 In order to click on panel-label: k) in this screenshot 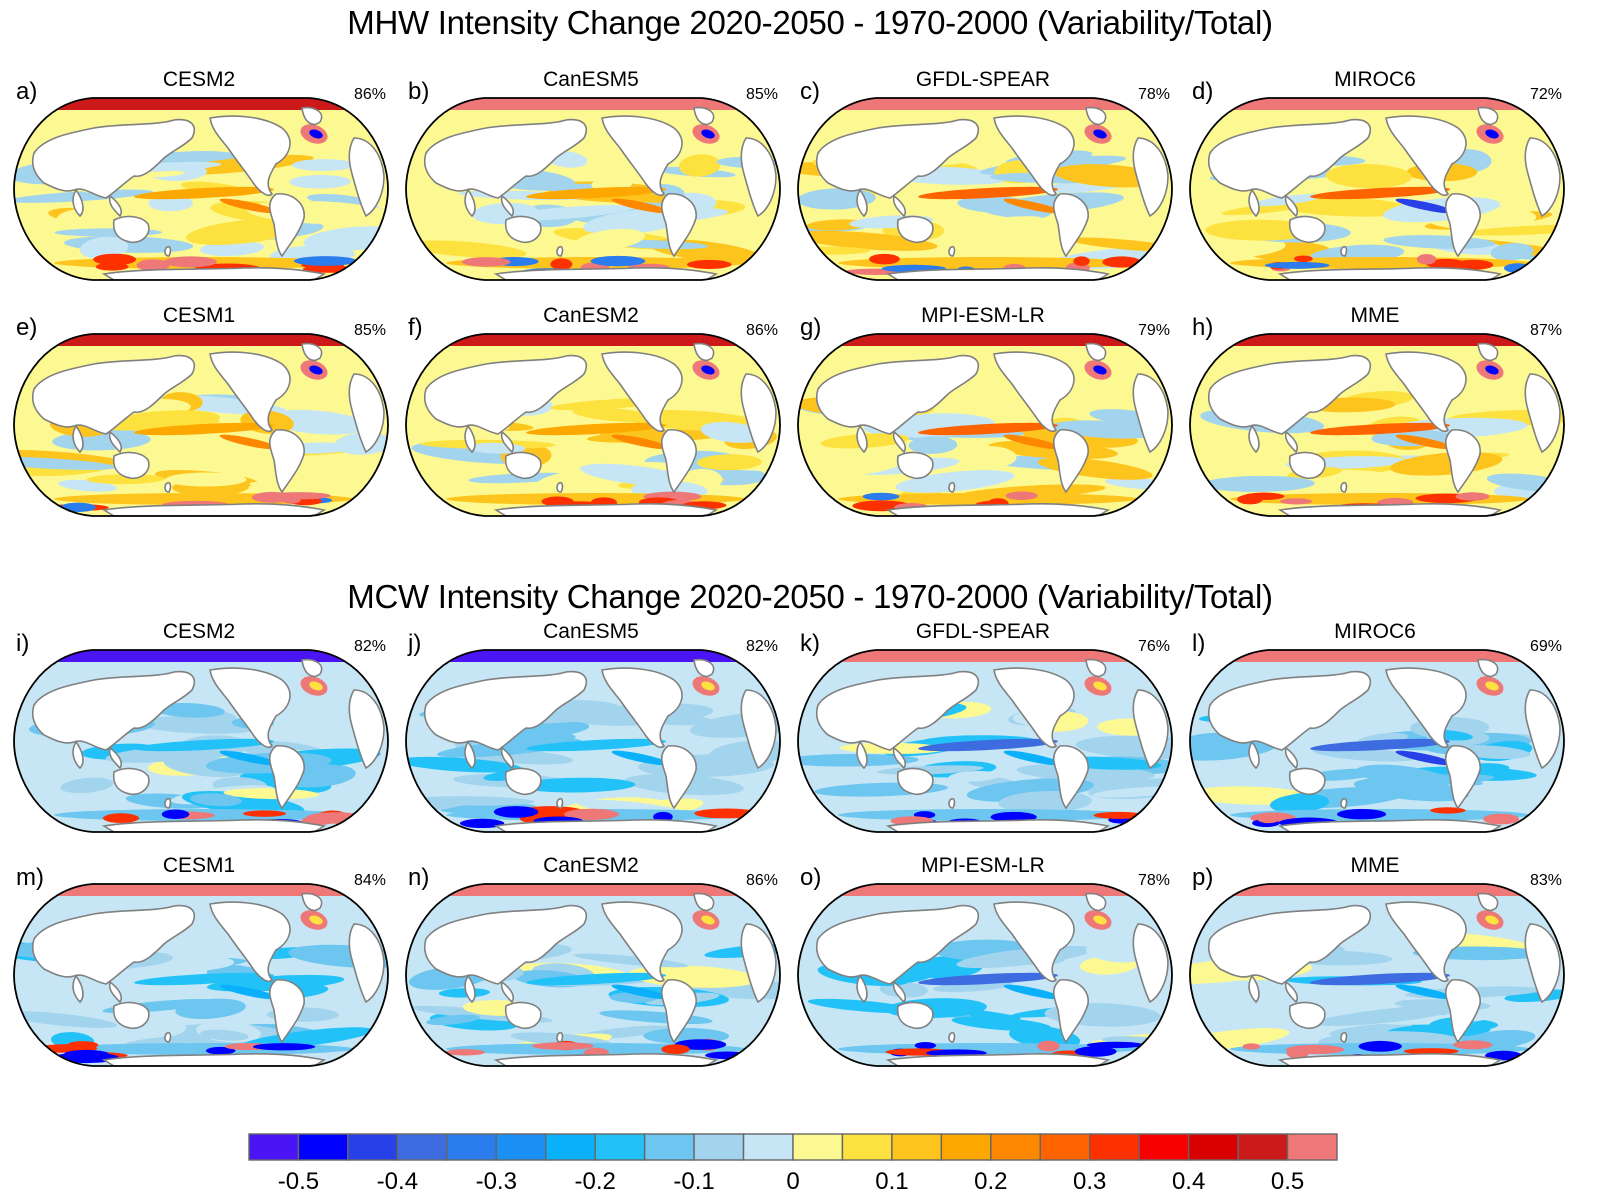, I will do `click(810, 643)`.